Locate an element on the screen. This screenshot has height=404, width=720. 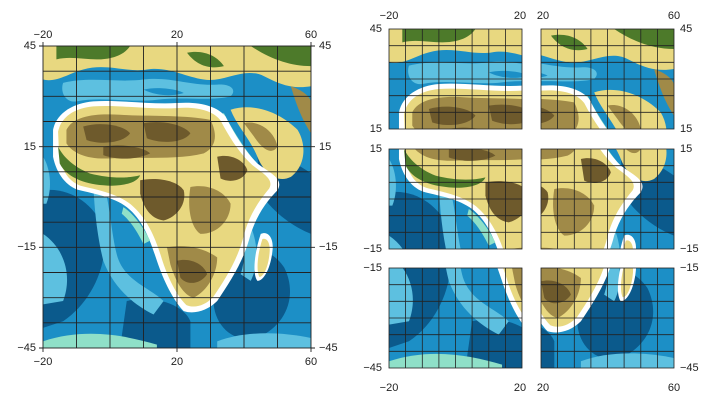
tiles-top-label-3: 20 is located at coordinates (543, 16).